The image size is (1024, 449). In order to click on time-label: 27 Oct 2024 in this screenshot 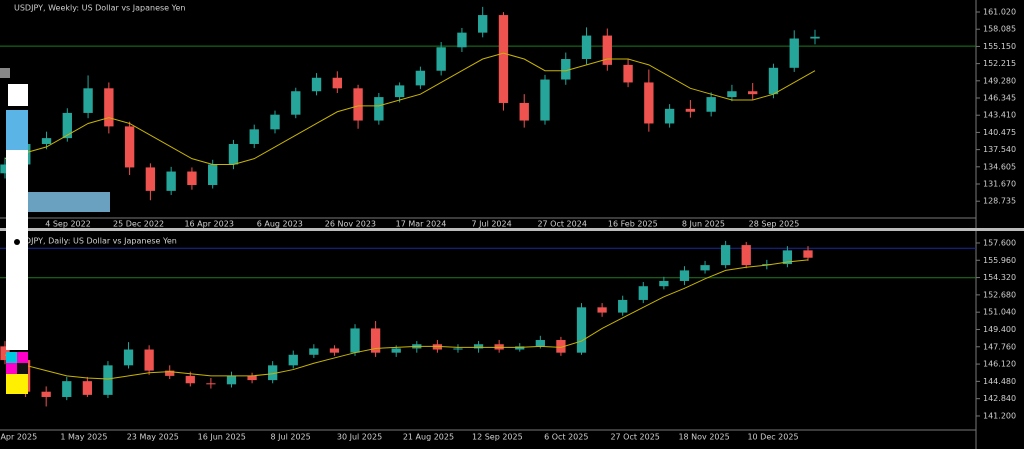, I will do `click(561, 224)`.